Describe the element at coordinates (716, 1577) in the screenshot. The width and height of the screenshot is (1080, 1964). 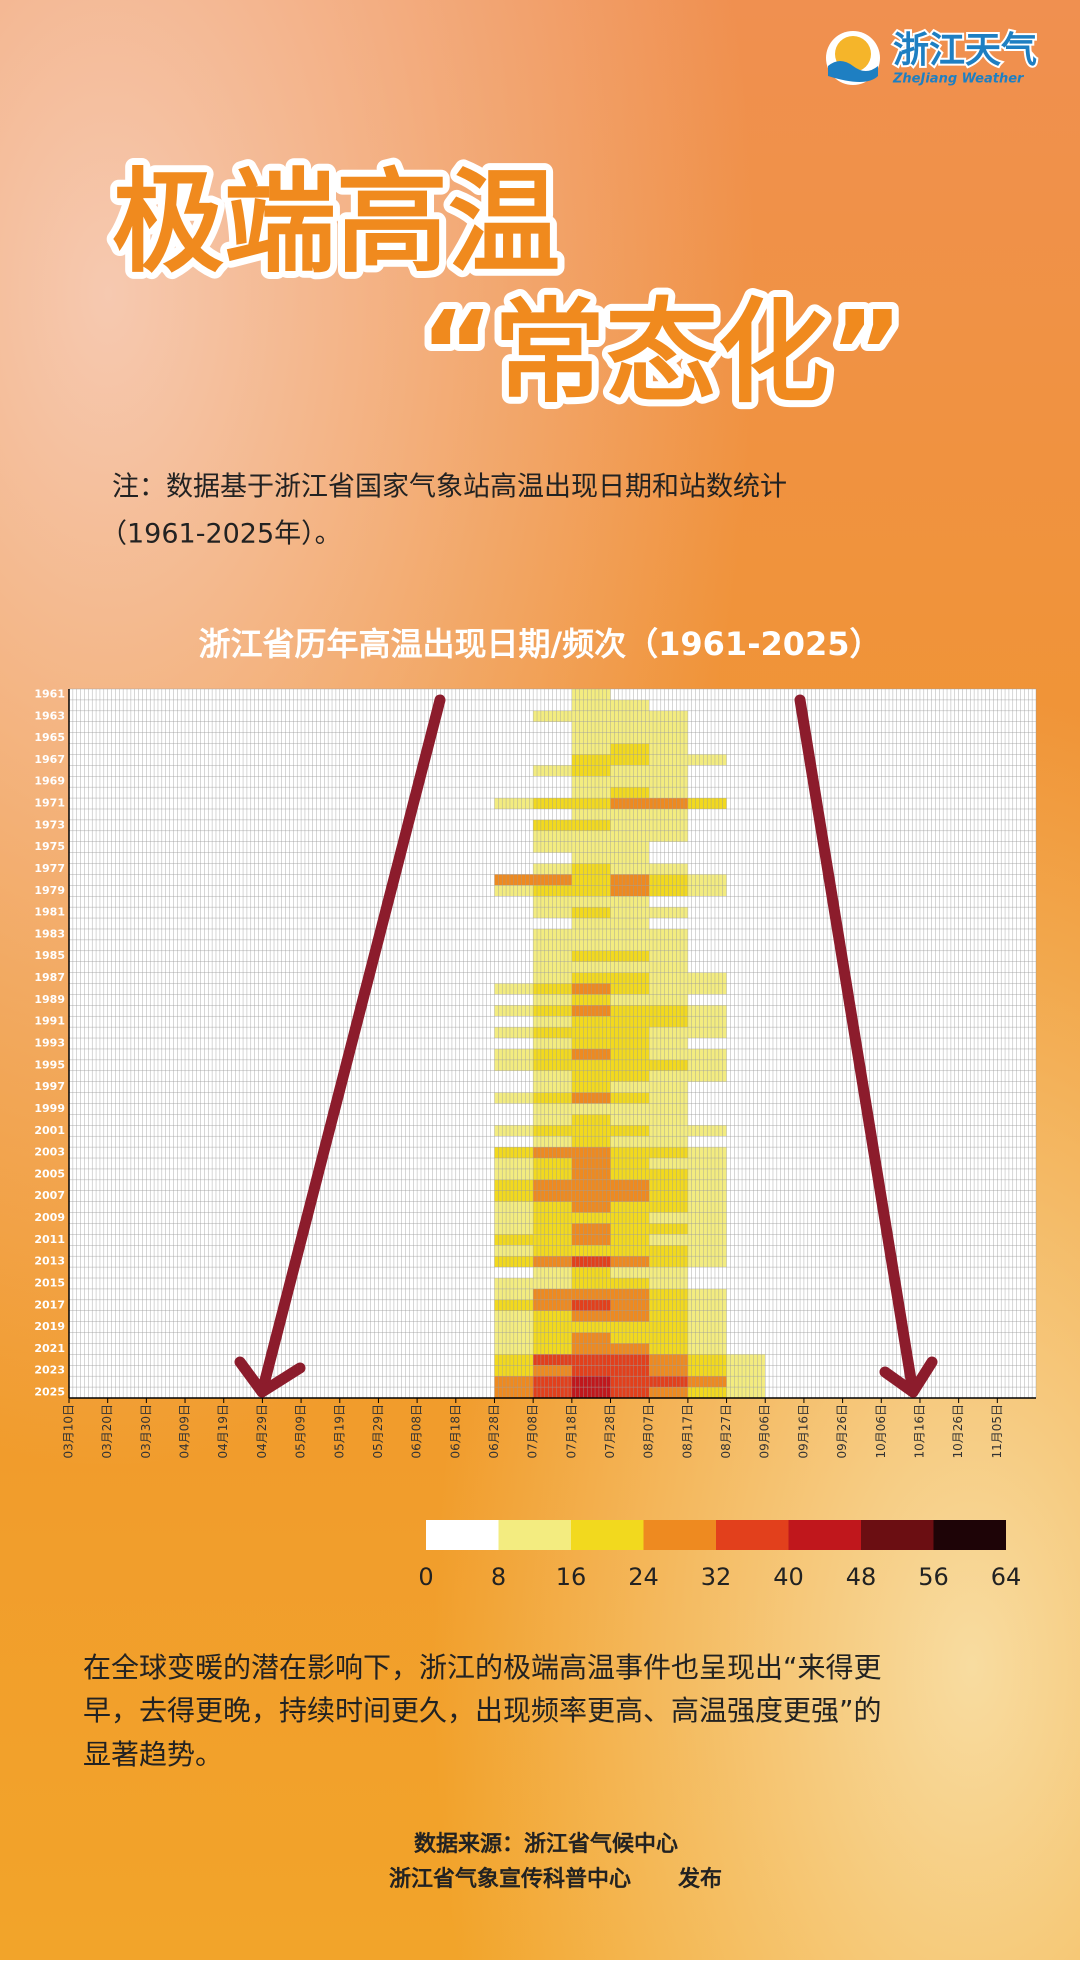
I see `colorbar-tick-label: 32` at that location.